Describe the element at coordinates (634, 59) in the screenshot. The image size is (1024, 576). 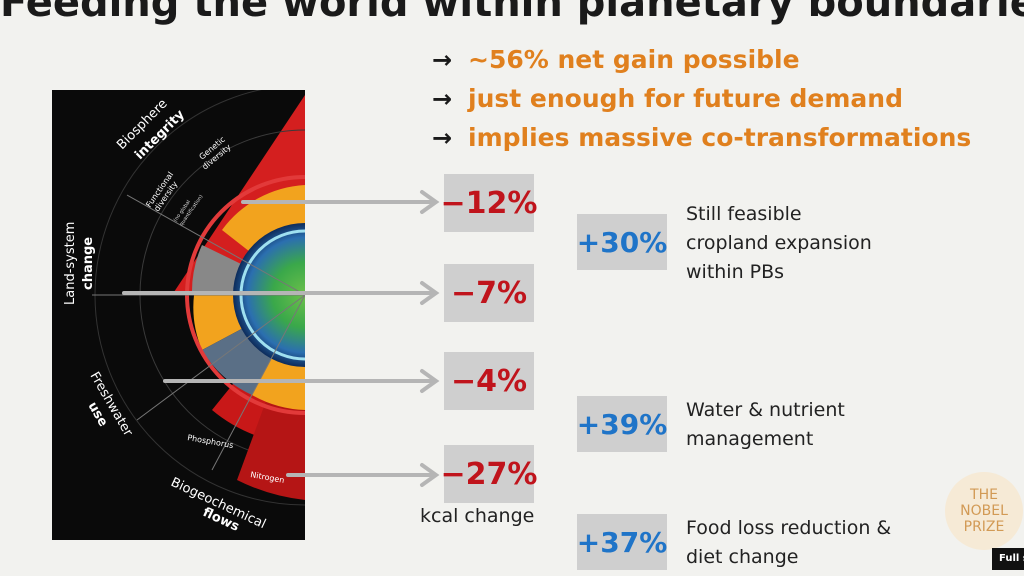
I see `bullet-text: ~56% net gain possible` at that location.